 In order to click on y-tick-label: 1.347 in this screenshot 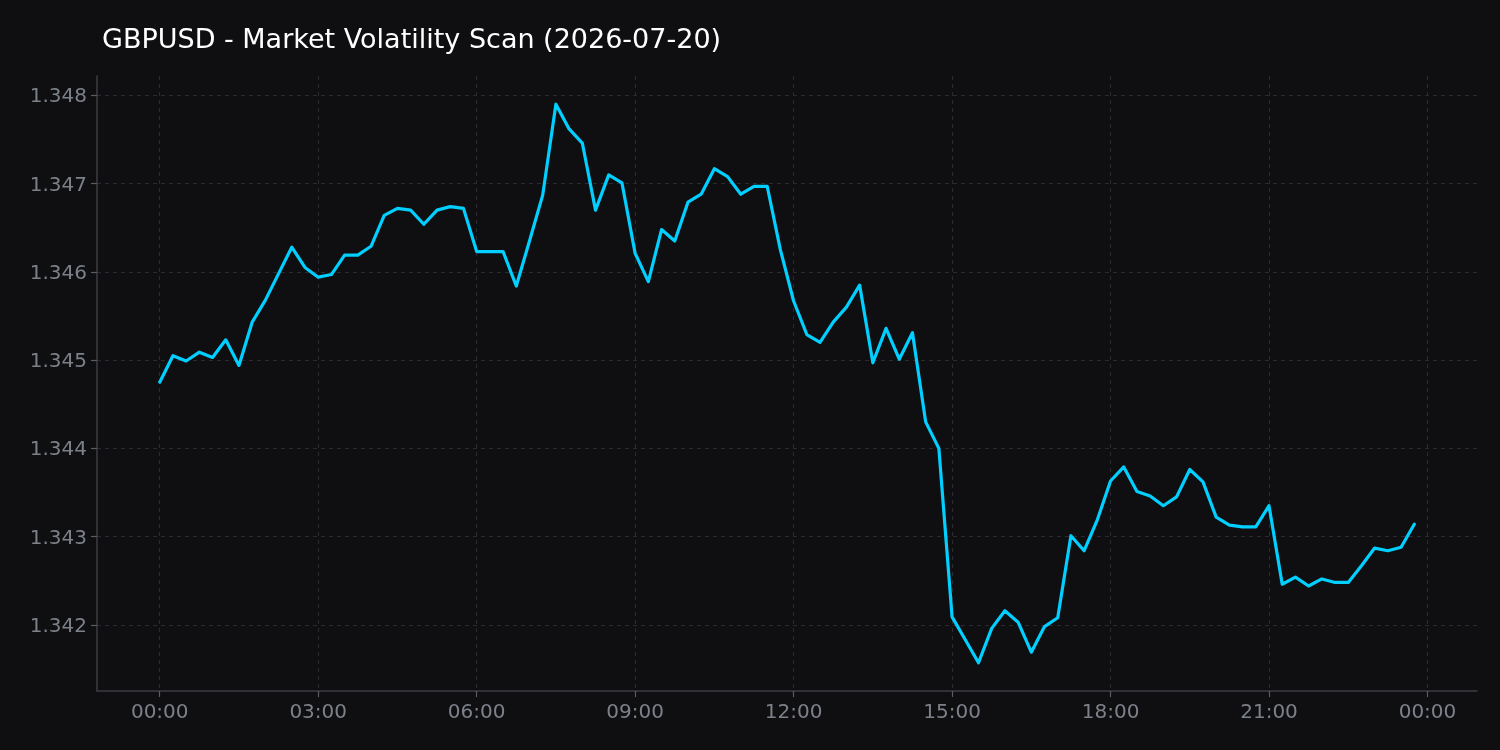, I will do `click(58, 183)`.